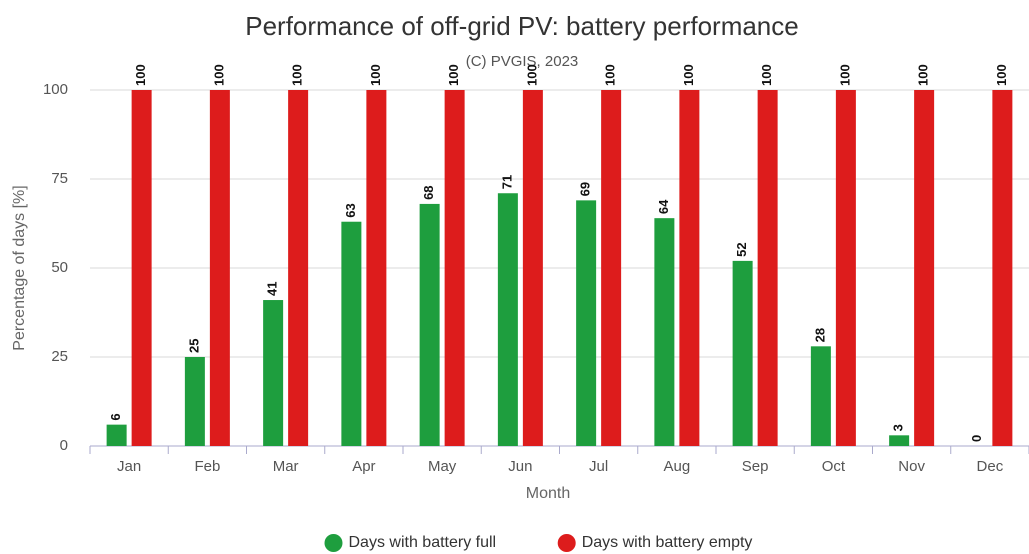  Describe the element at coordinates (911, 466) in the screenshot. I see `x-tick-label: Nov` at that location.